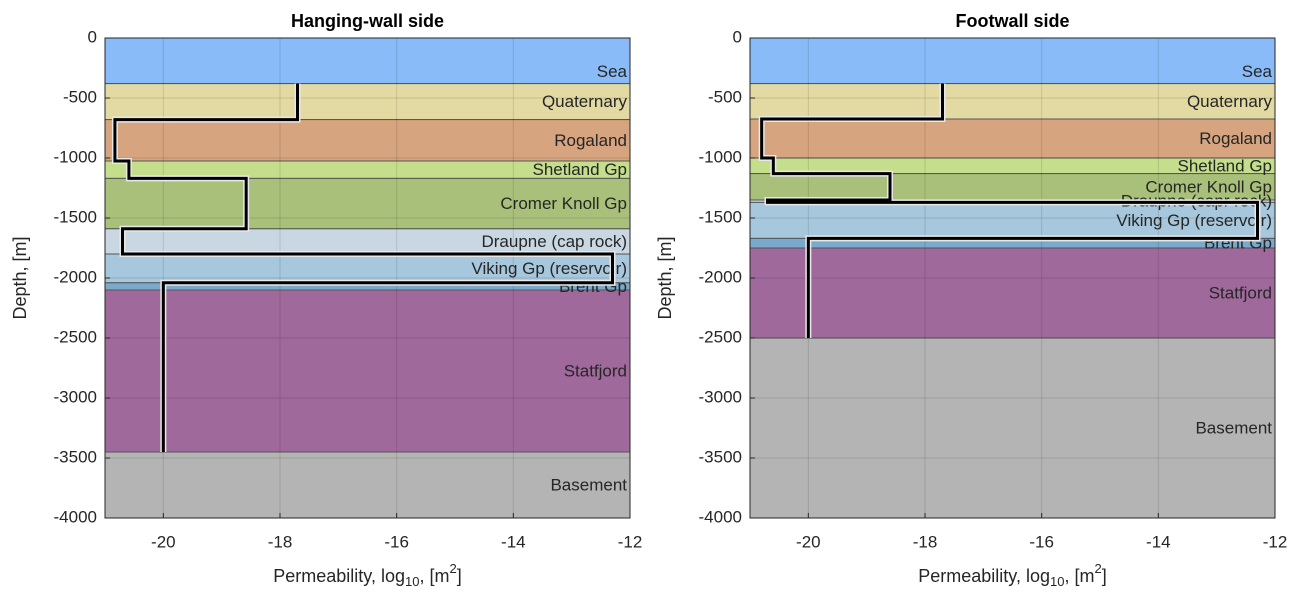 The width and height of the screenshot is (1309, 597). I want to click on subplot-title: Hanging-wall side, so click(367, 21).